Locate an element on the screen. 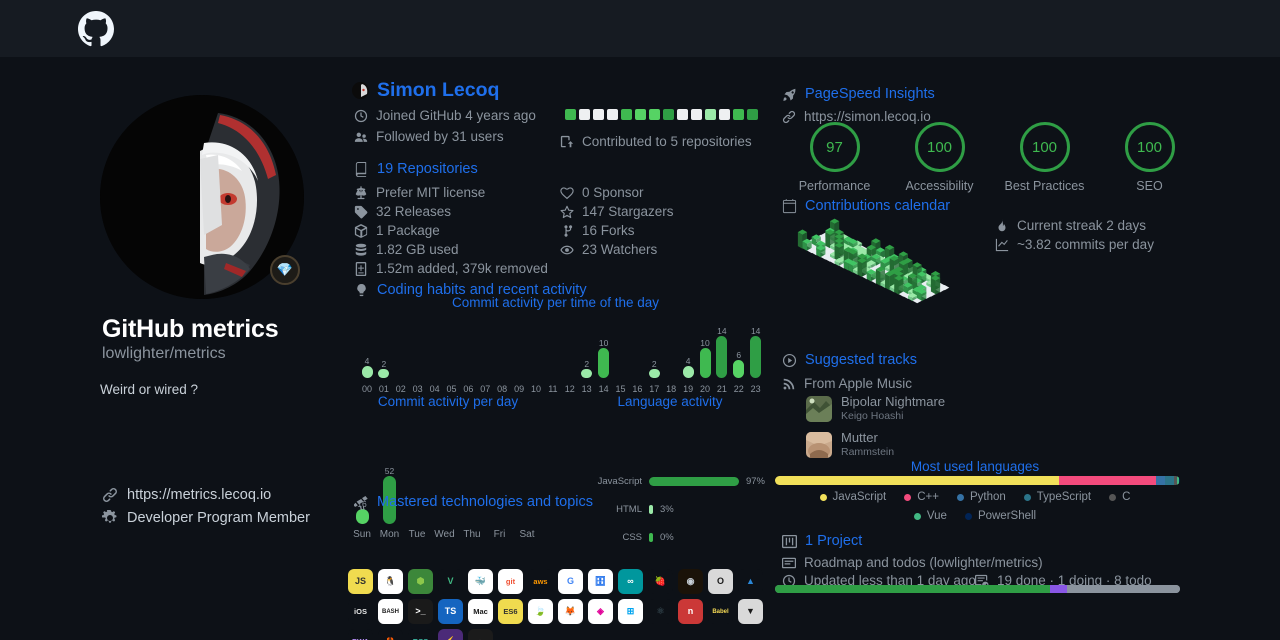 The height and width of the screenshot is (640, 1280). hour-bar-value: 6 is located at coordinates (739, 354).